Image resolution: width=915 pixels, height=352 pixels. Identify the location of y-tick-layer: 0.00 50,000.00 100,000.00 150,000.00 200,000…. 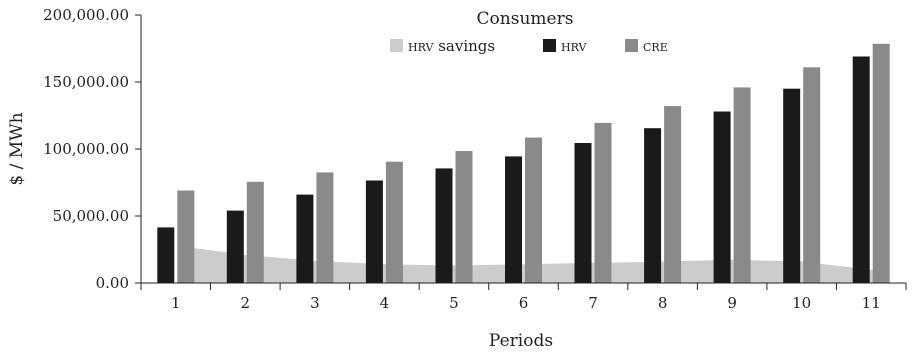
(92, 149).